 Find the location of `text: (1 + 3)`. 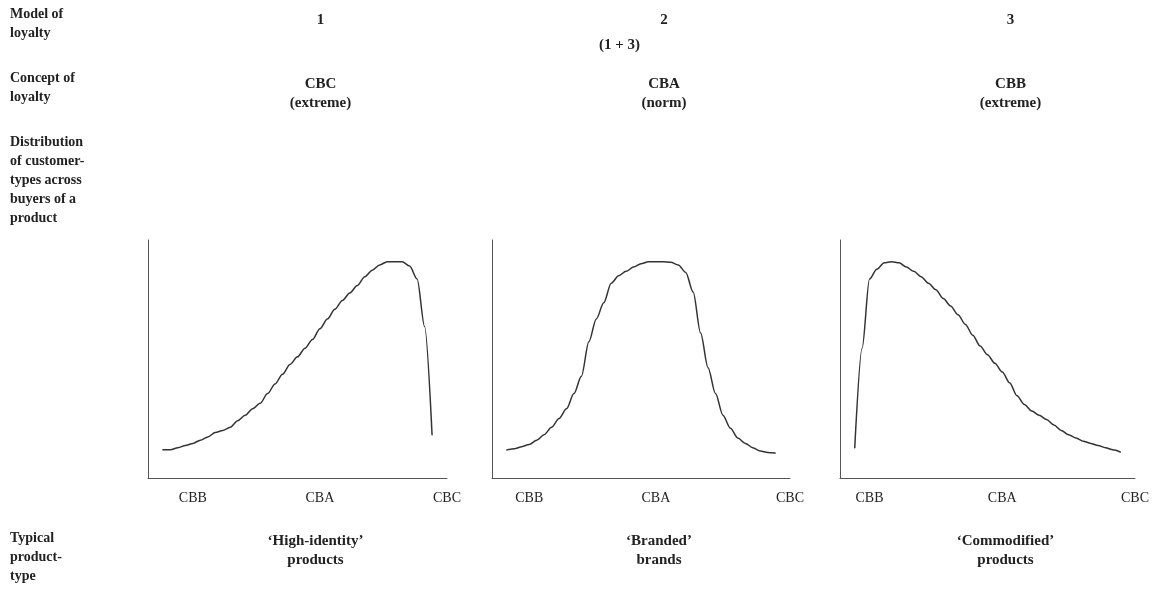

text: (1 + 3) is located at coordinates (620, 44).